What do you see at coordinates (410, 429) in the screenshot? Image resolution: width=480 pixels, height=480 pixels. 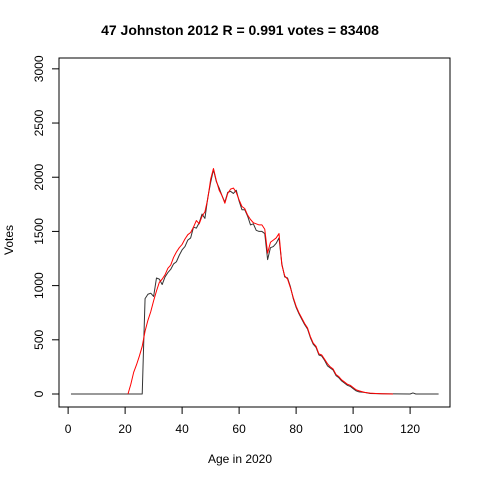 I see `x-tick-label-6: 120` at bounding box center [410, 429].